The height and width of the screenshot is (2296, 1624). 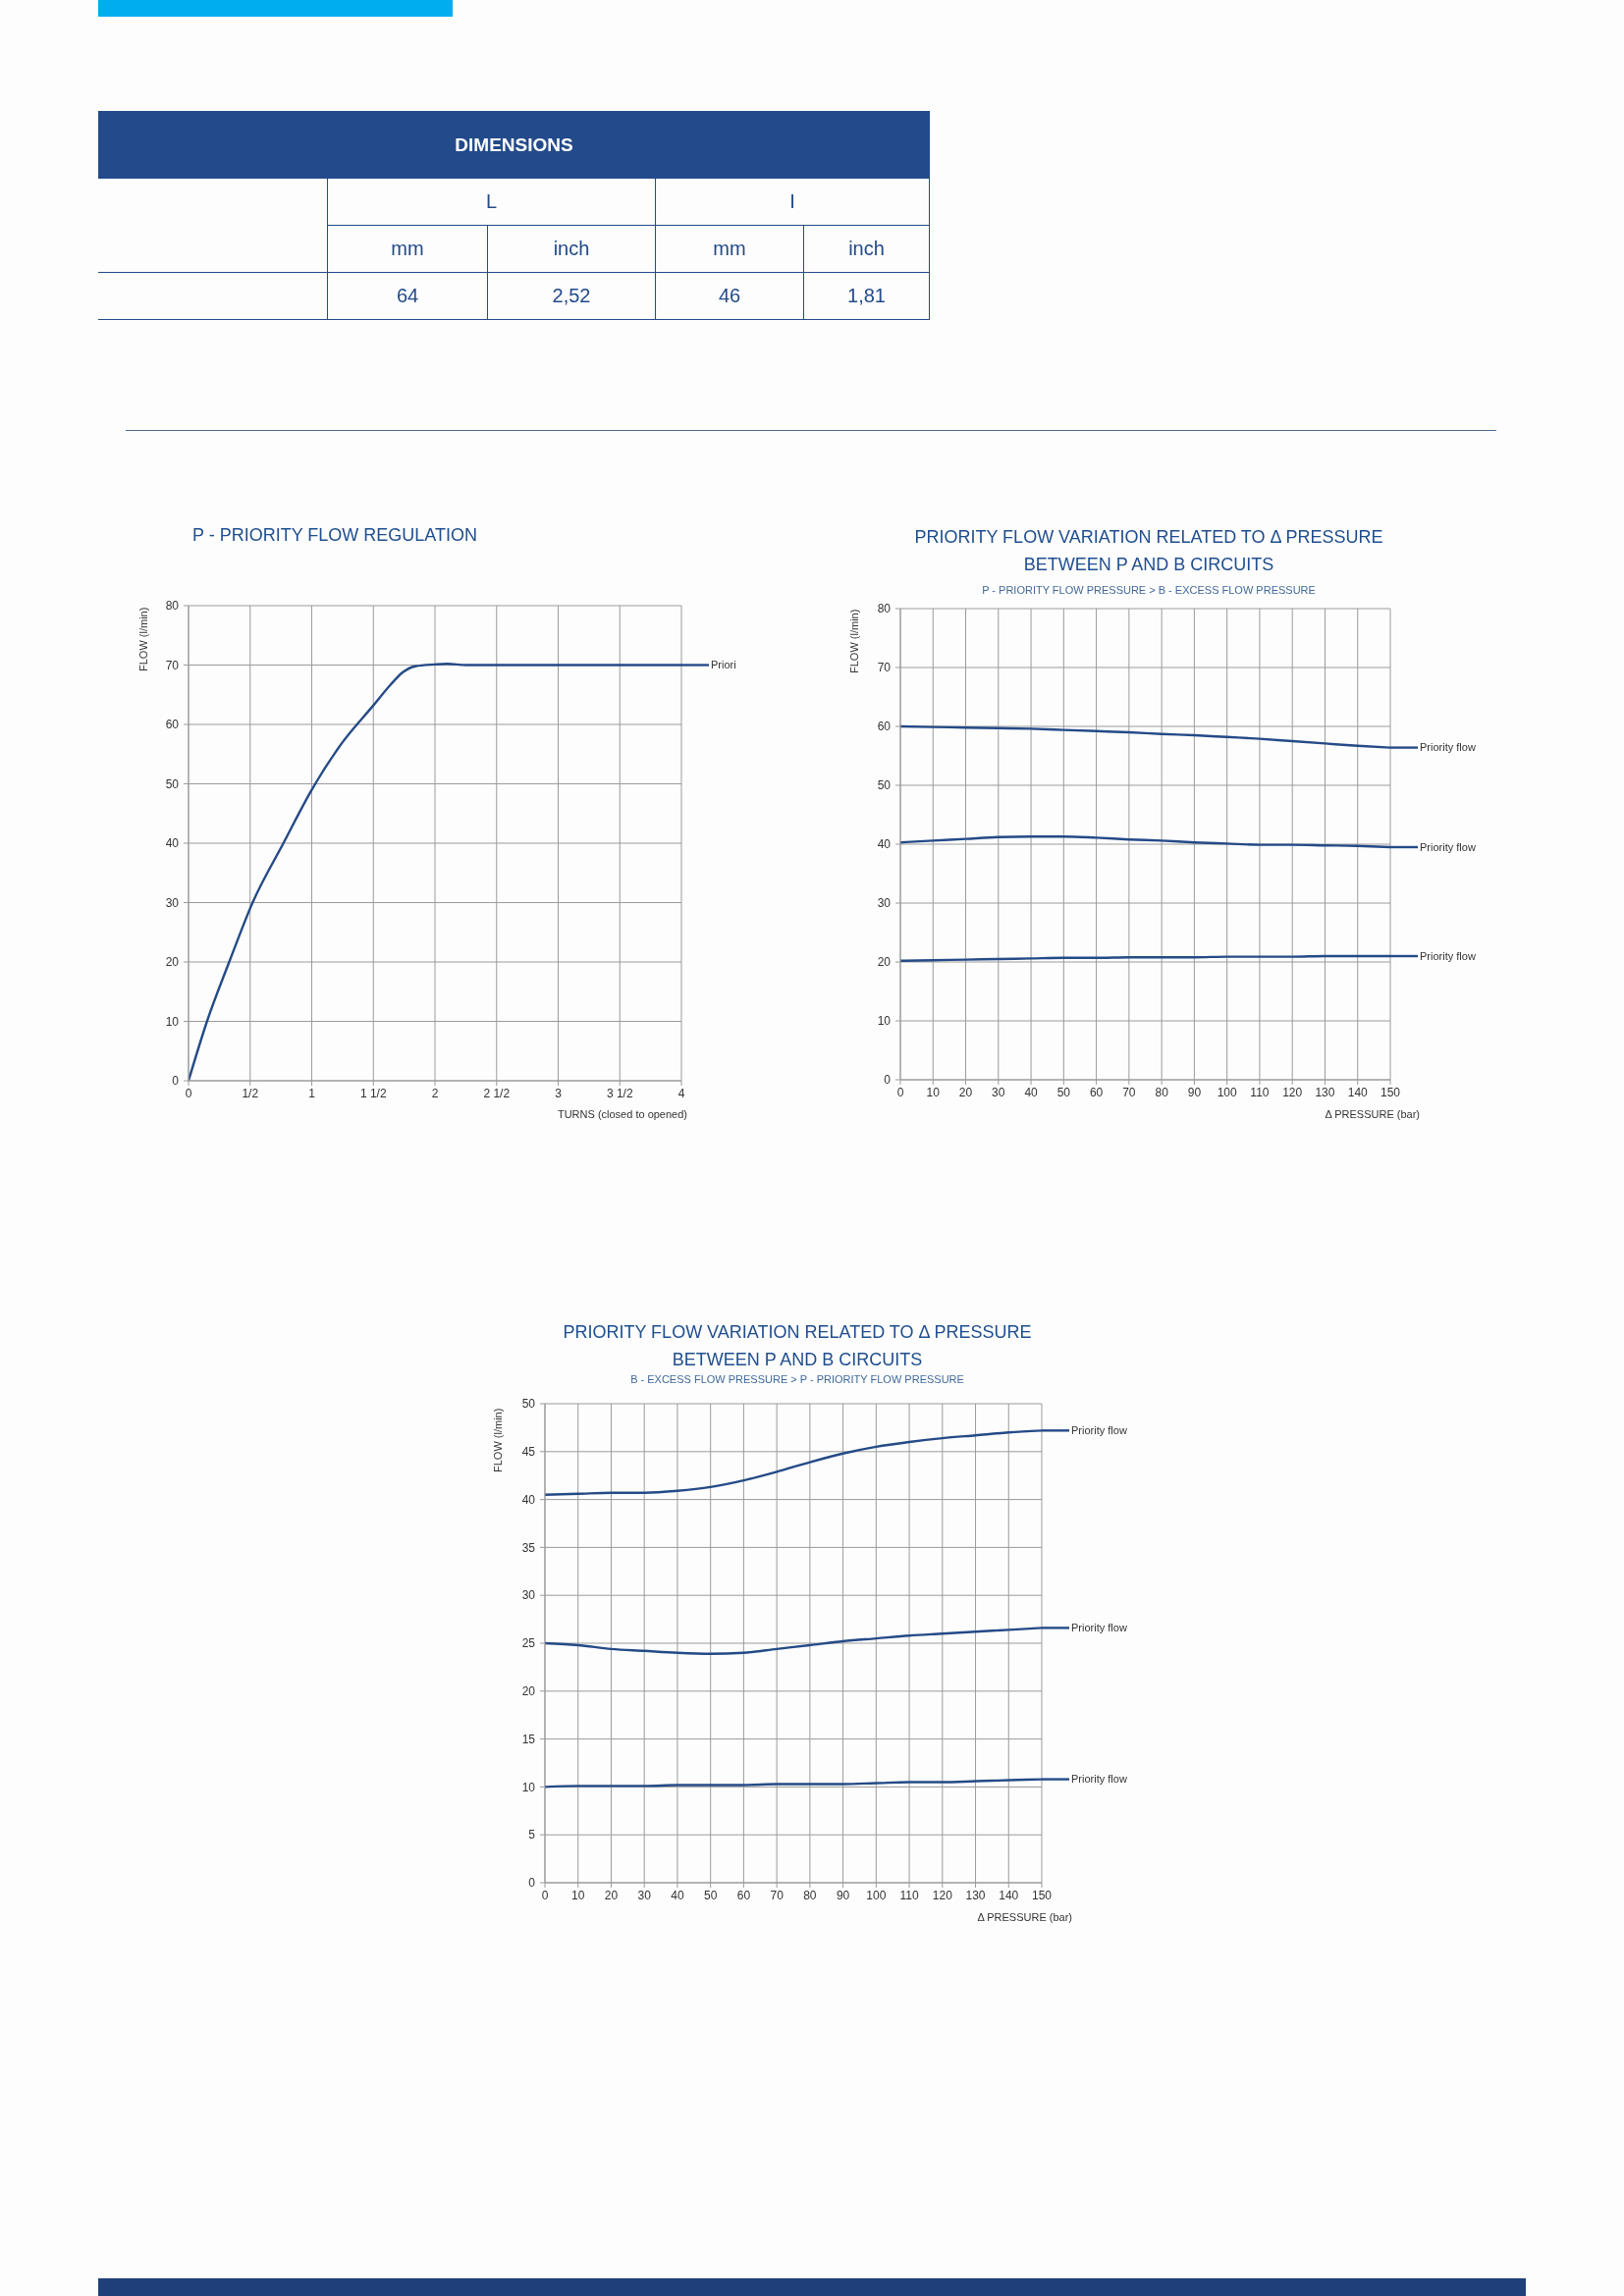 I want to click on text: DIMENSIONS, so click(x=514, y=145).